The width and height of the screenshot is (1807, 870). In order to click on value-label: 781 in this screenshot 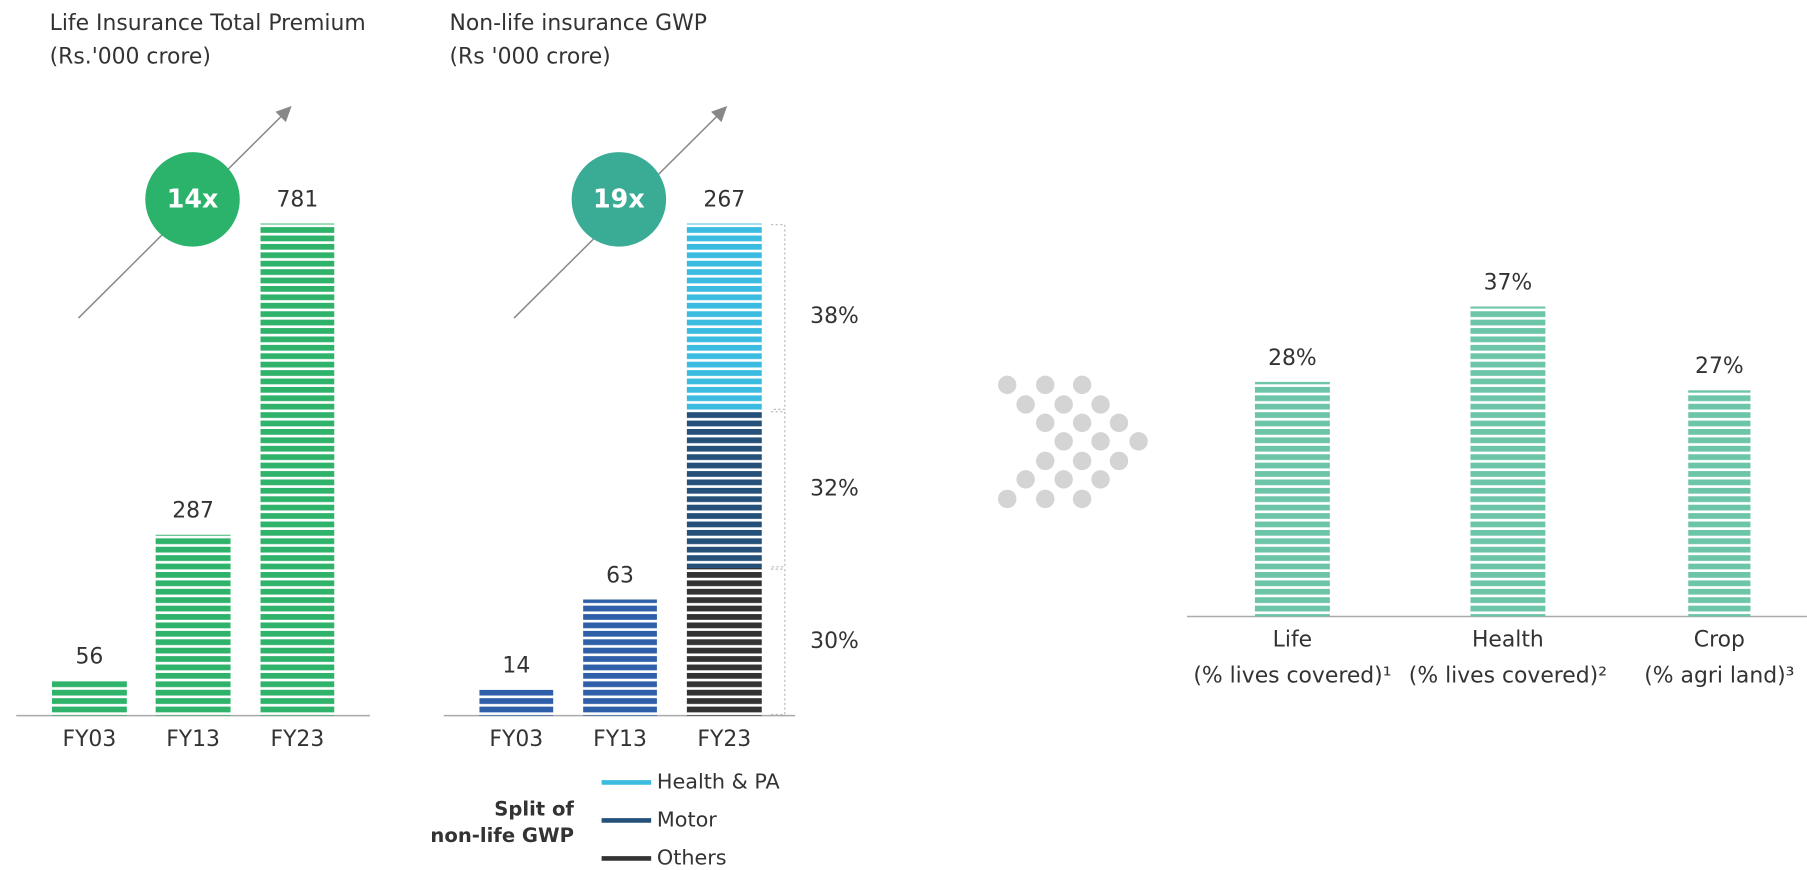, I will do `click(297, 200)`.